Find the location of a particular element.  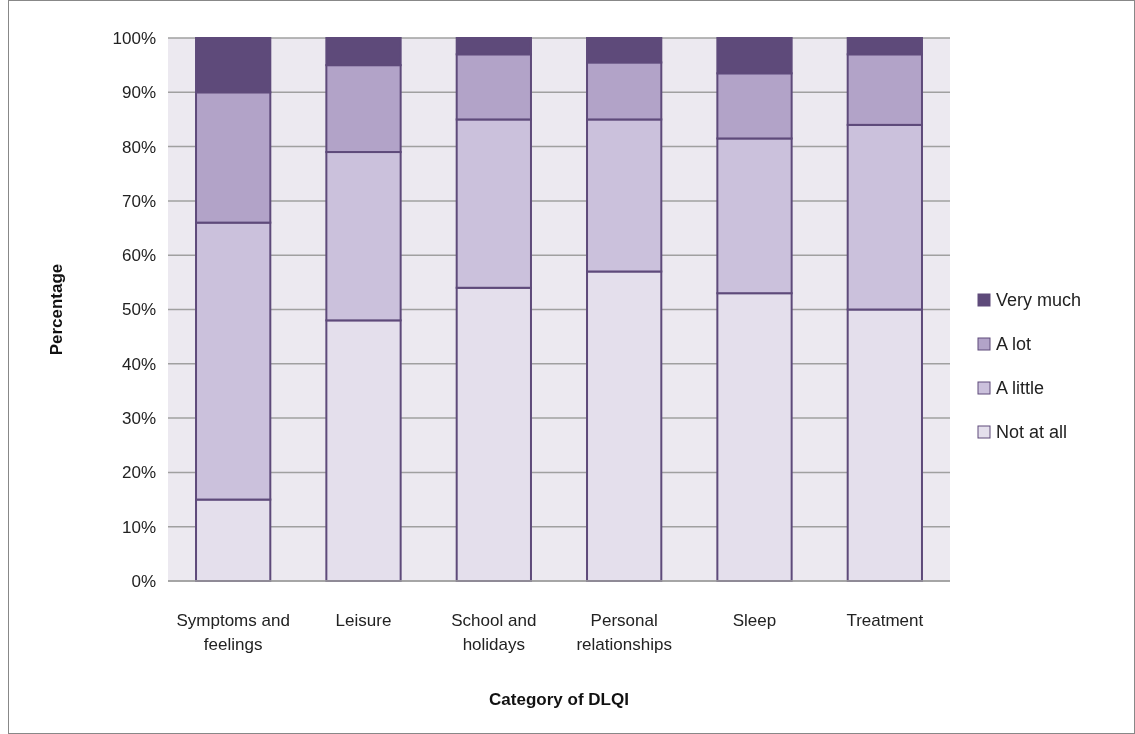

y-tick-label: 100% is located at coordinates (134, 38).